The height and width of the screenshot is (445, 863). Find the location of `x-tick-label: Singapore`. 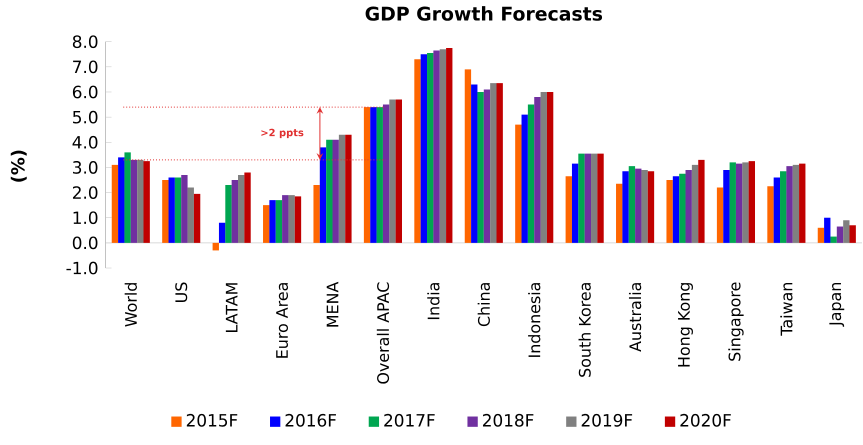

x-tick-label: Singapore is located at coordinates (736, 321).